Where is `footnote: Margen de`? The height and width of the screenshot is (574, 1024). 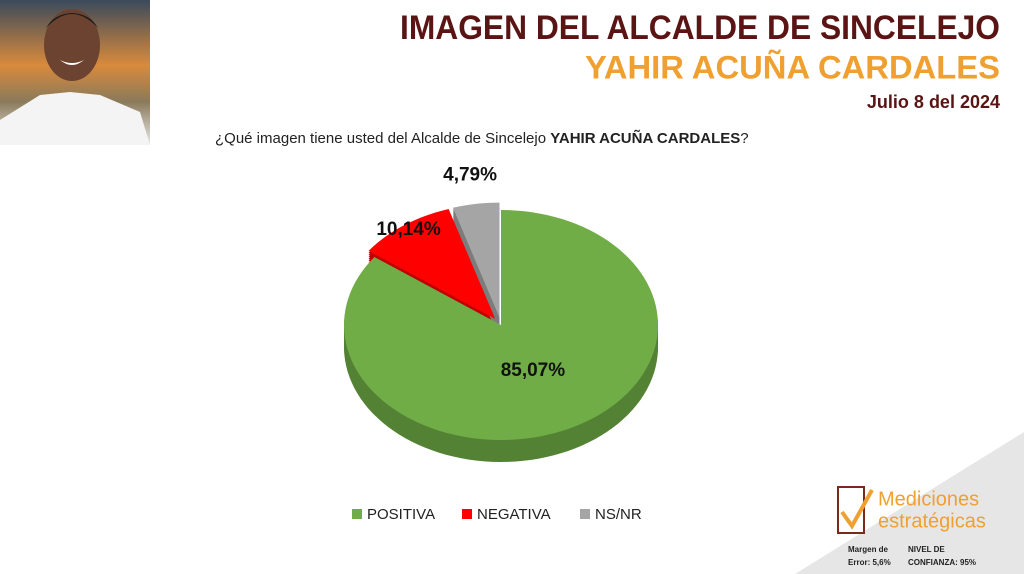 footnote: Margen de is located at coordinates (868, 549).